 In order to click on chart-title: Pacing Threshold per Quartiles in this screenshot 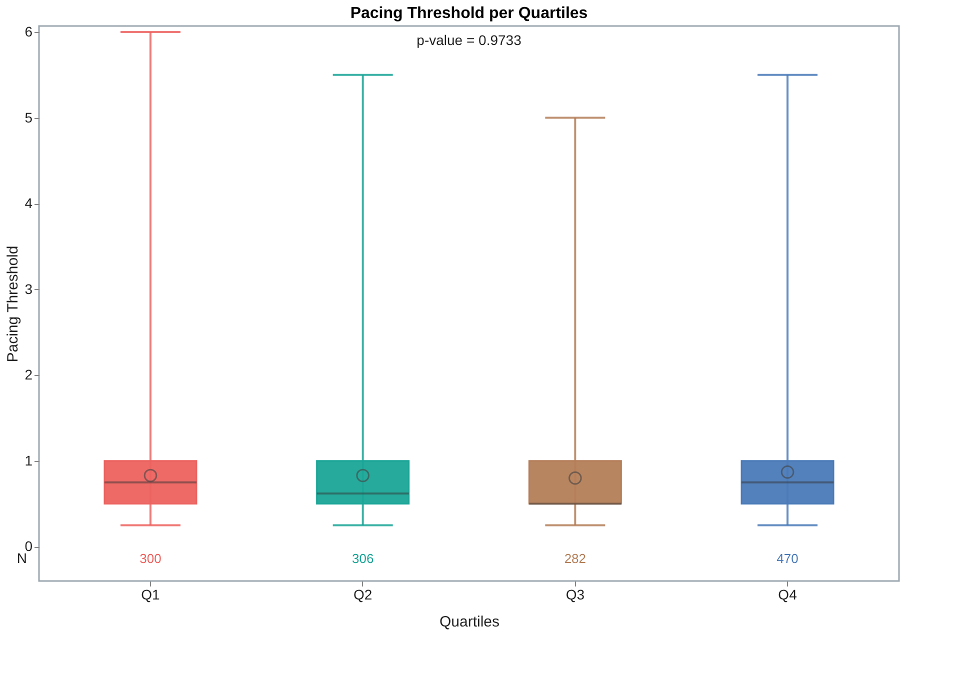, I will do `click(469, 13)`.